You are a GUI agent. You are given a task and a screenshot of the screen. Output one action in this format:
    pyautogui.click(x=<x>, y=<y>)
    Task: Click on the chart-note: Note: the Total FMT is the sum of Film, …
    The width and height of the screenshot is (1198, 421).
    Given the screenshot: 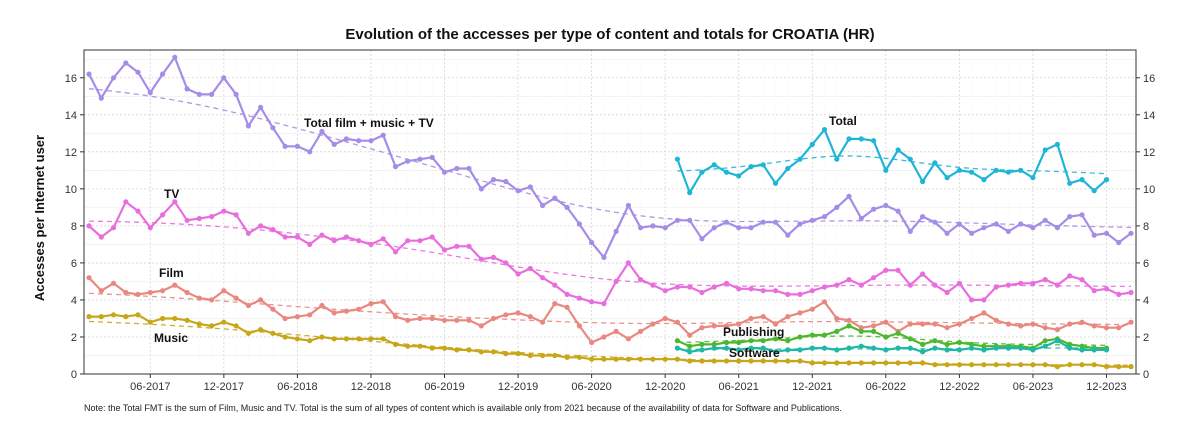 What is the action you would take?
    pyautogui.click(x=463, y=408)
    